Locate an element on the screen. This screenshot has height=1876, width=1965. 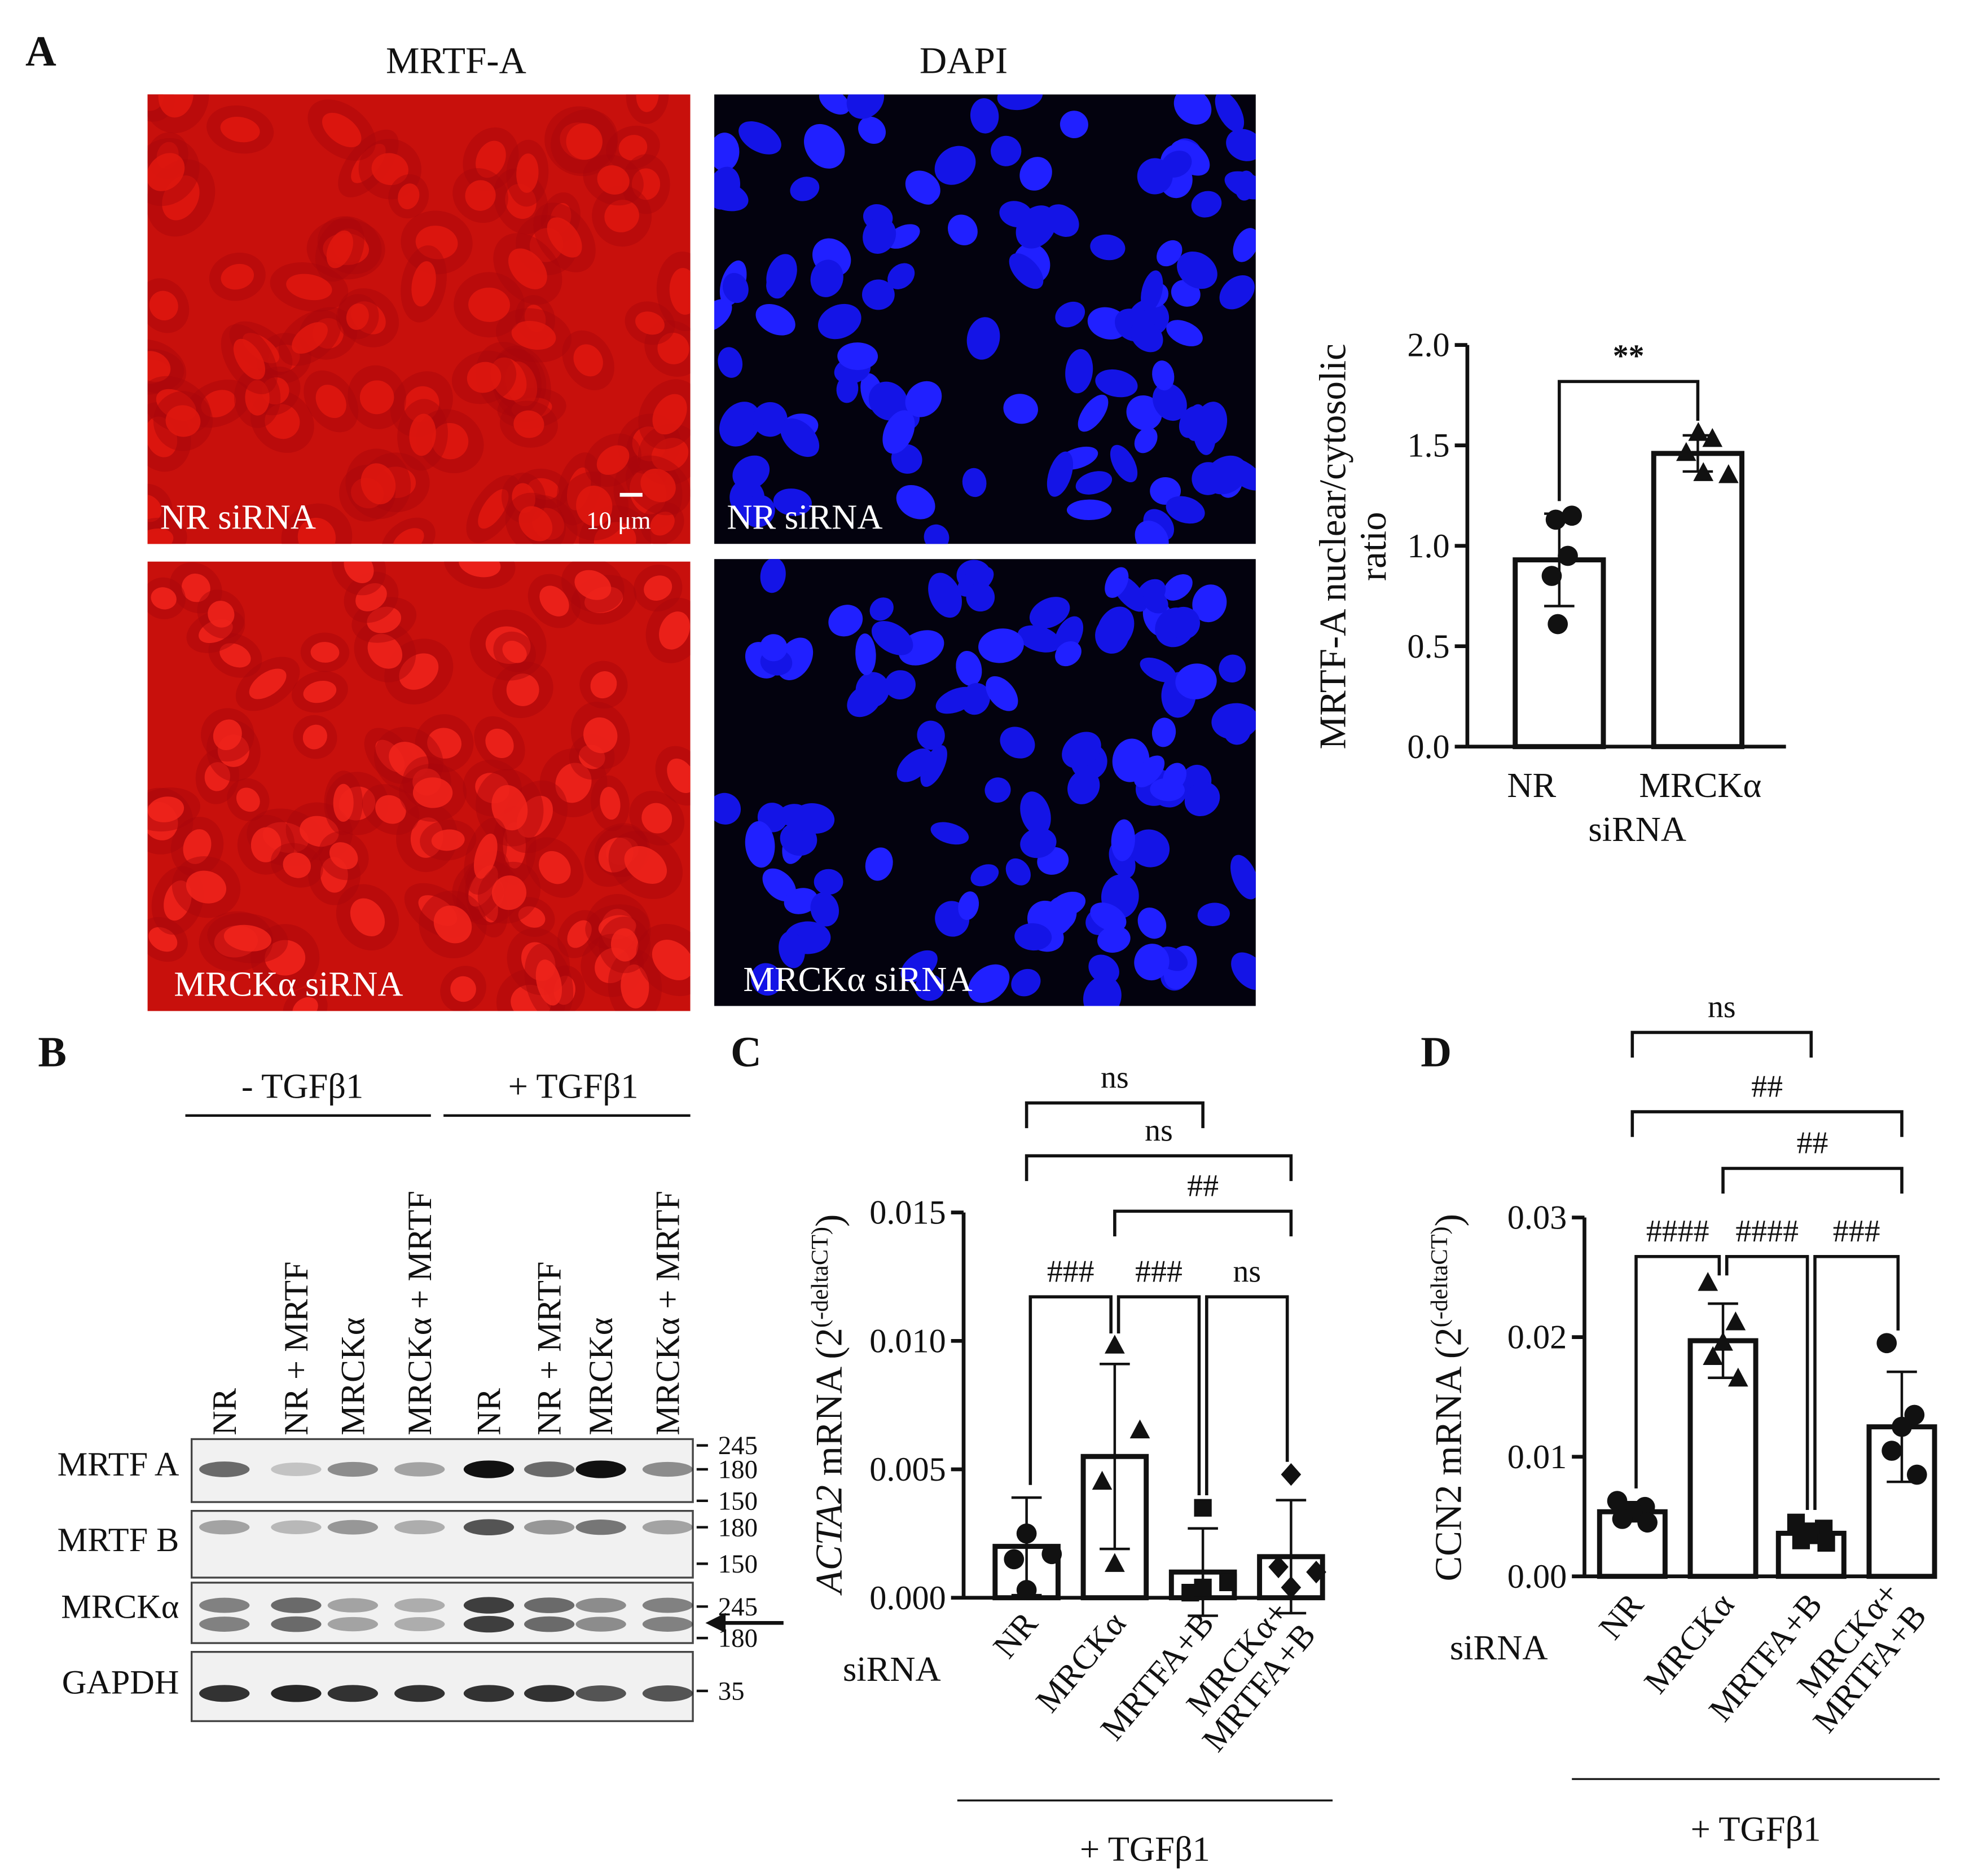
y-axis-label: CCN2 mRNA (2(-deltaCT)) is located at coordinates (1448, 1397).